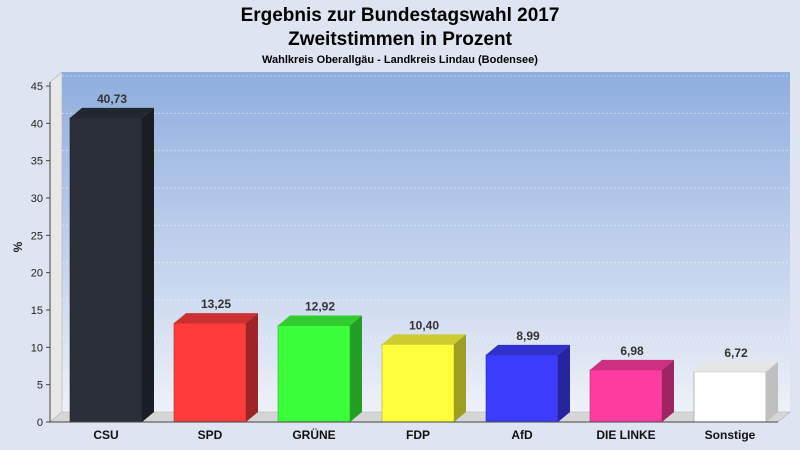  Describe the element at coordinates (418, 435) in the screenshot. I see `x-tick-label: FDP` at that location.